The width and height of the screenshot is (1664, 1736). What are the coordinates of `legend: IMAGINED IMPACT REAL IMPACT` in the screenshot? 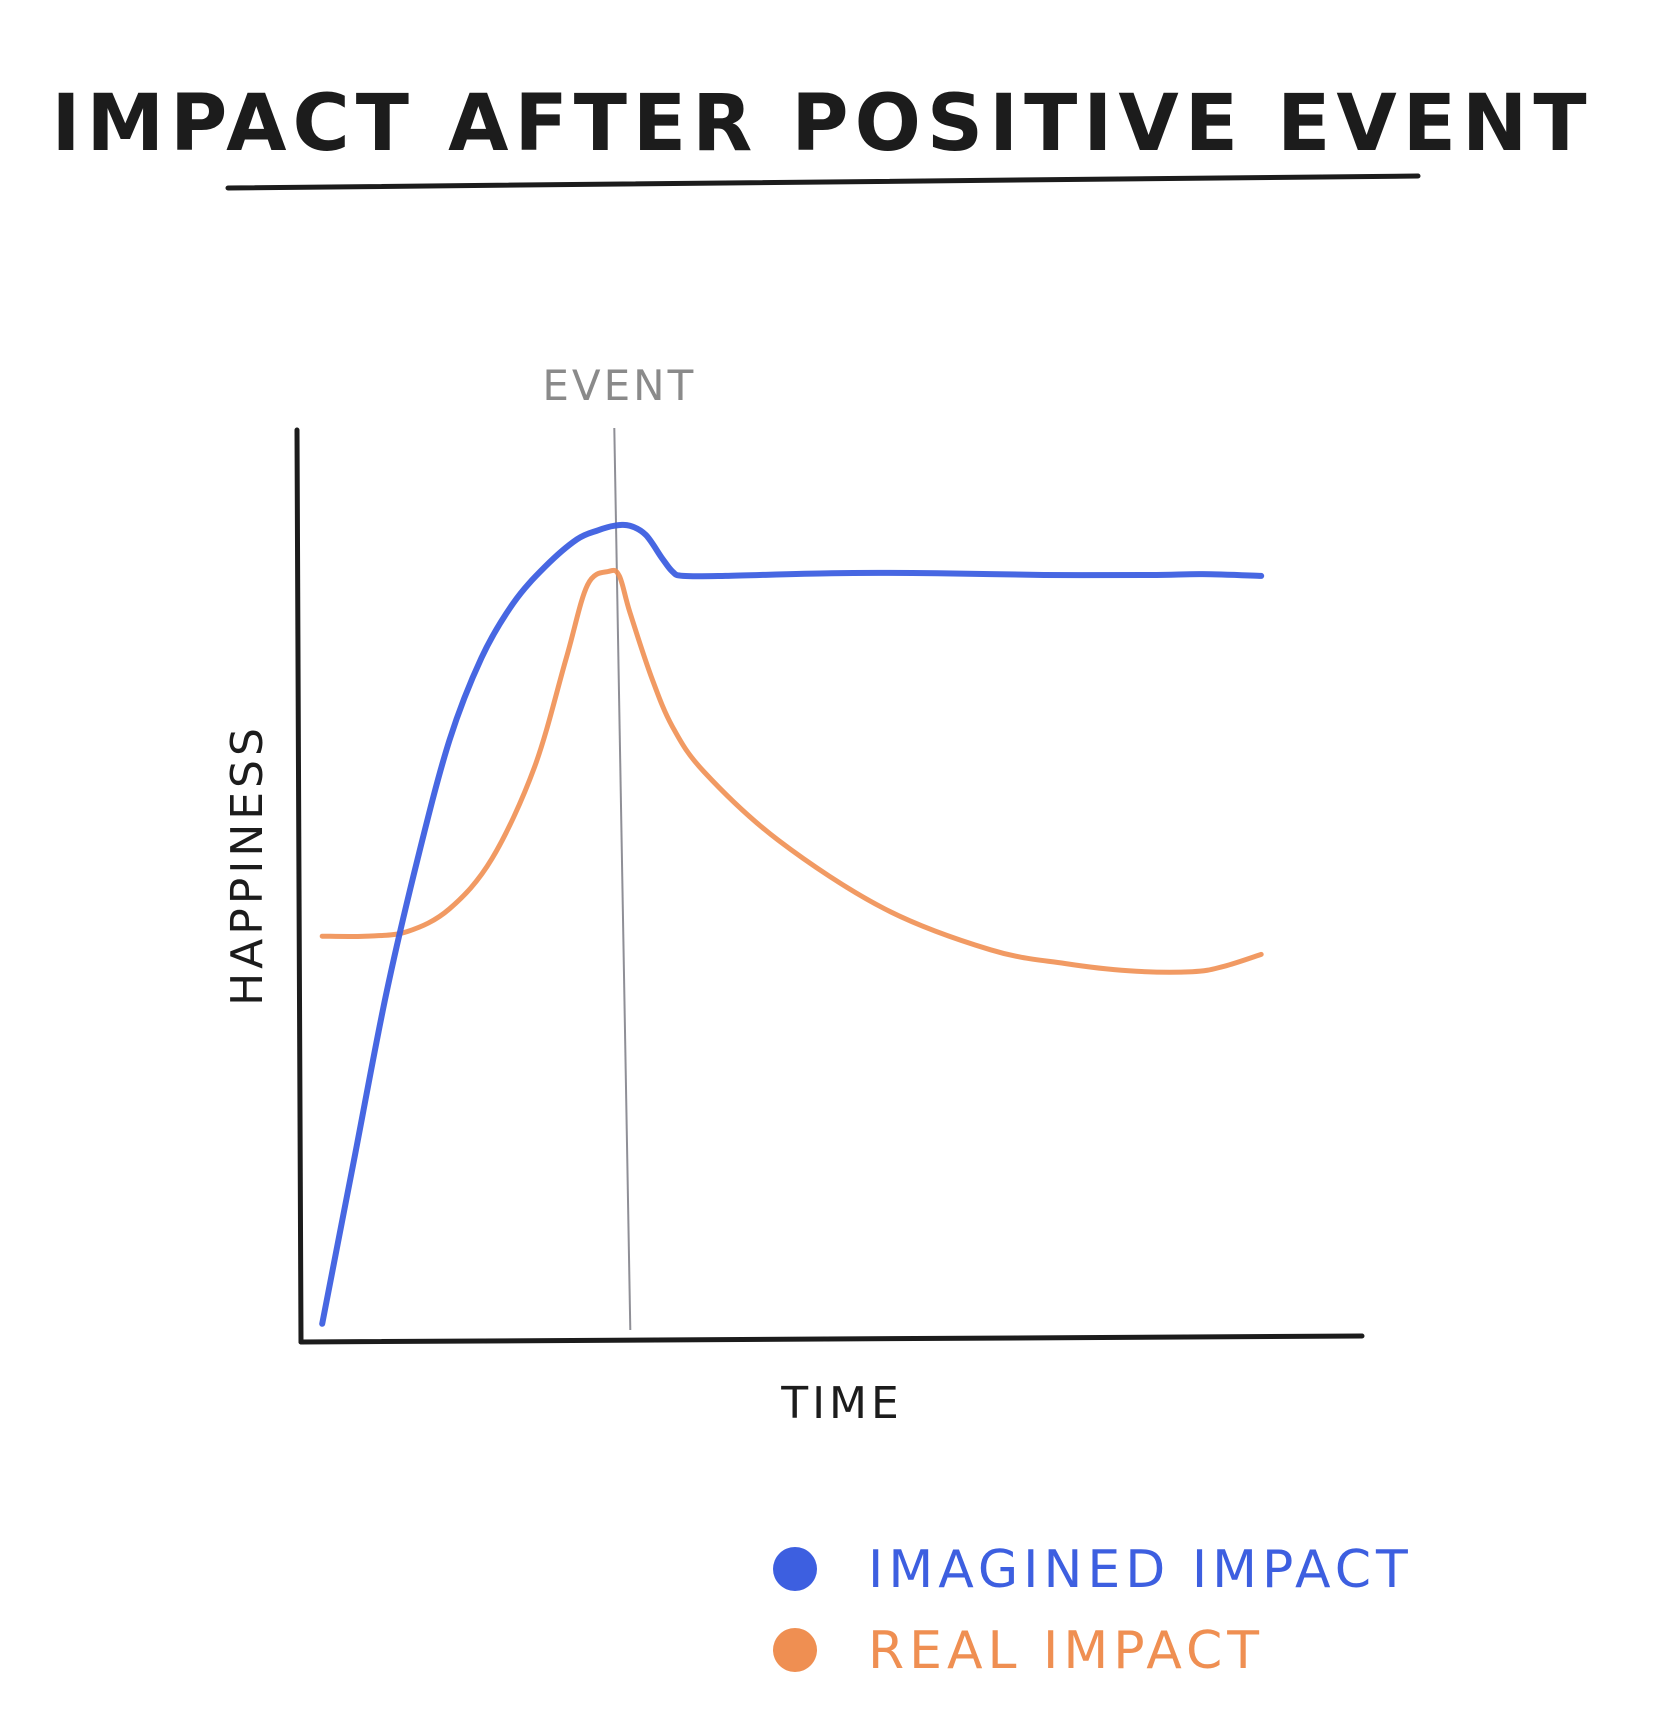 It's located at (1093, 1610).